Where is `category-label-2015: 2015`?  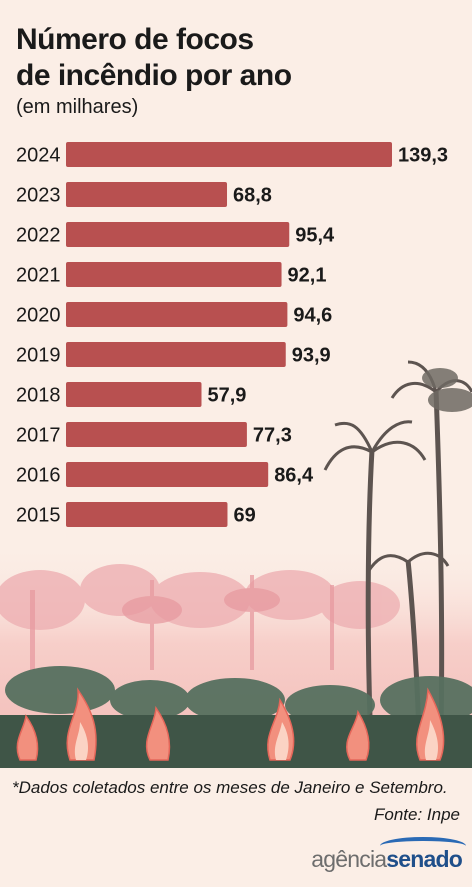 category-label-2015: 2015 is located at coordinates (38, 516).